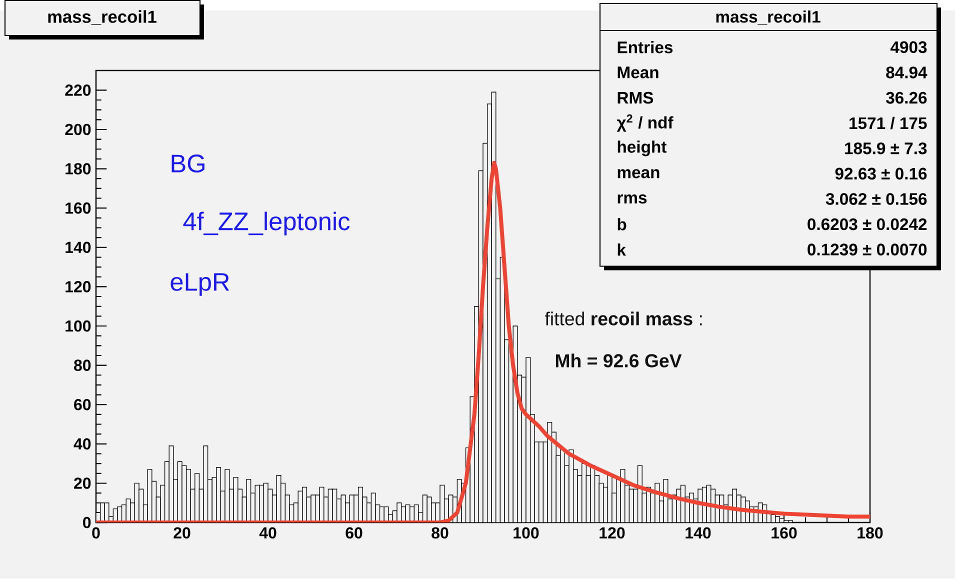 The image size is (955, 579). Describe the element at coordinates (623, 319) in the screenshot. I see `annotation: fitted recoil mass :` at that location.